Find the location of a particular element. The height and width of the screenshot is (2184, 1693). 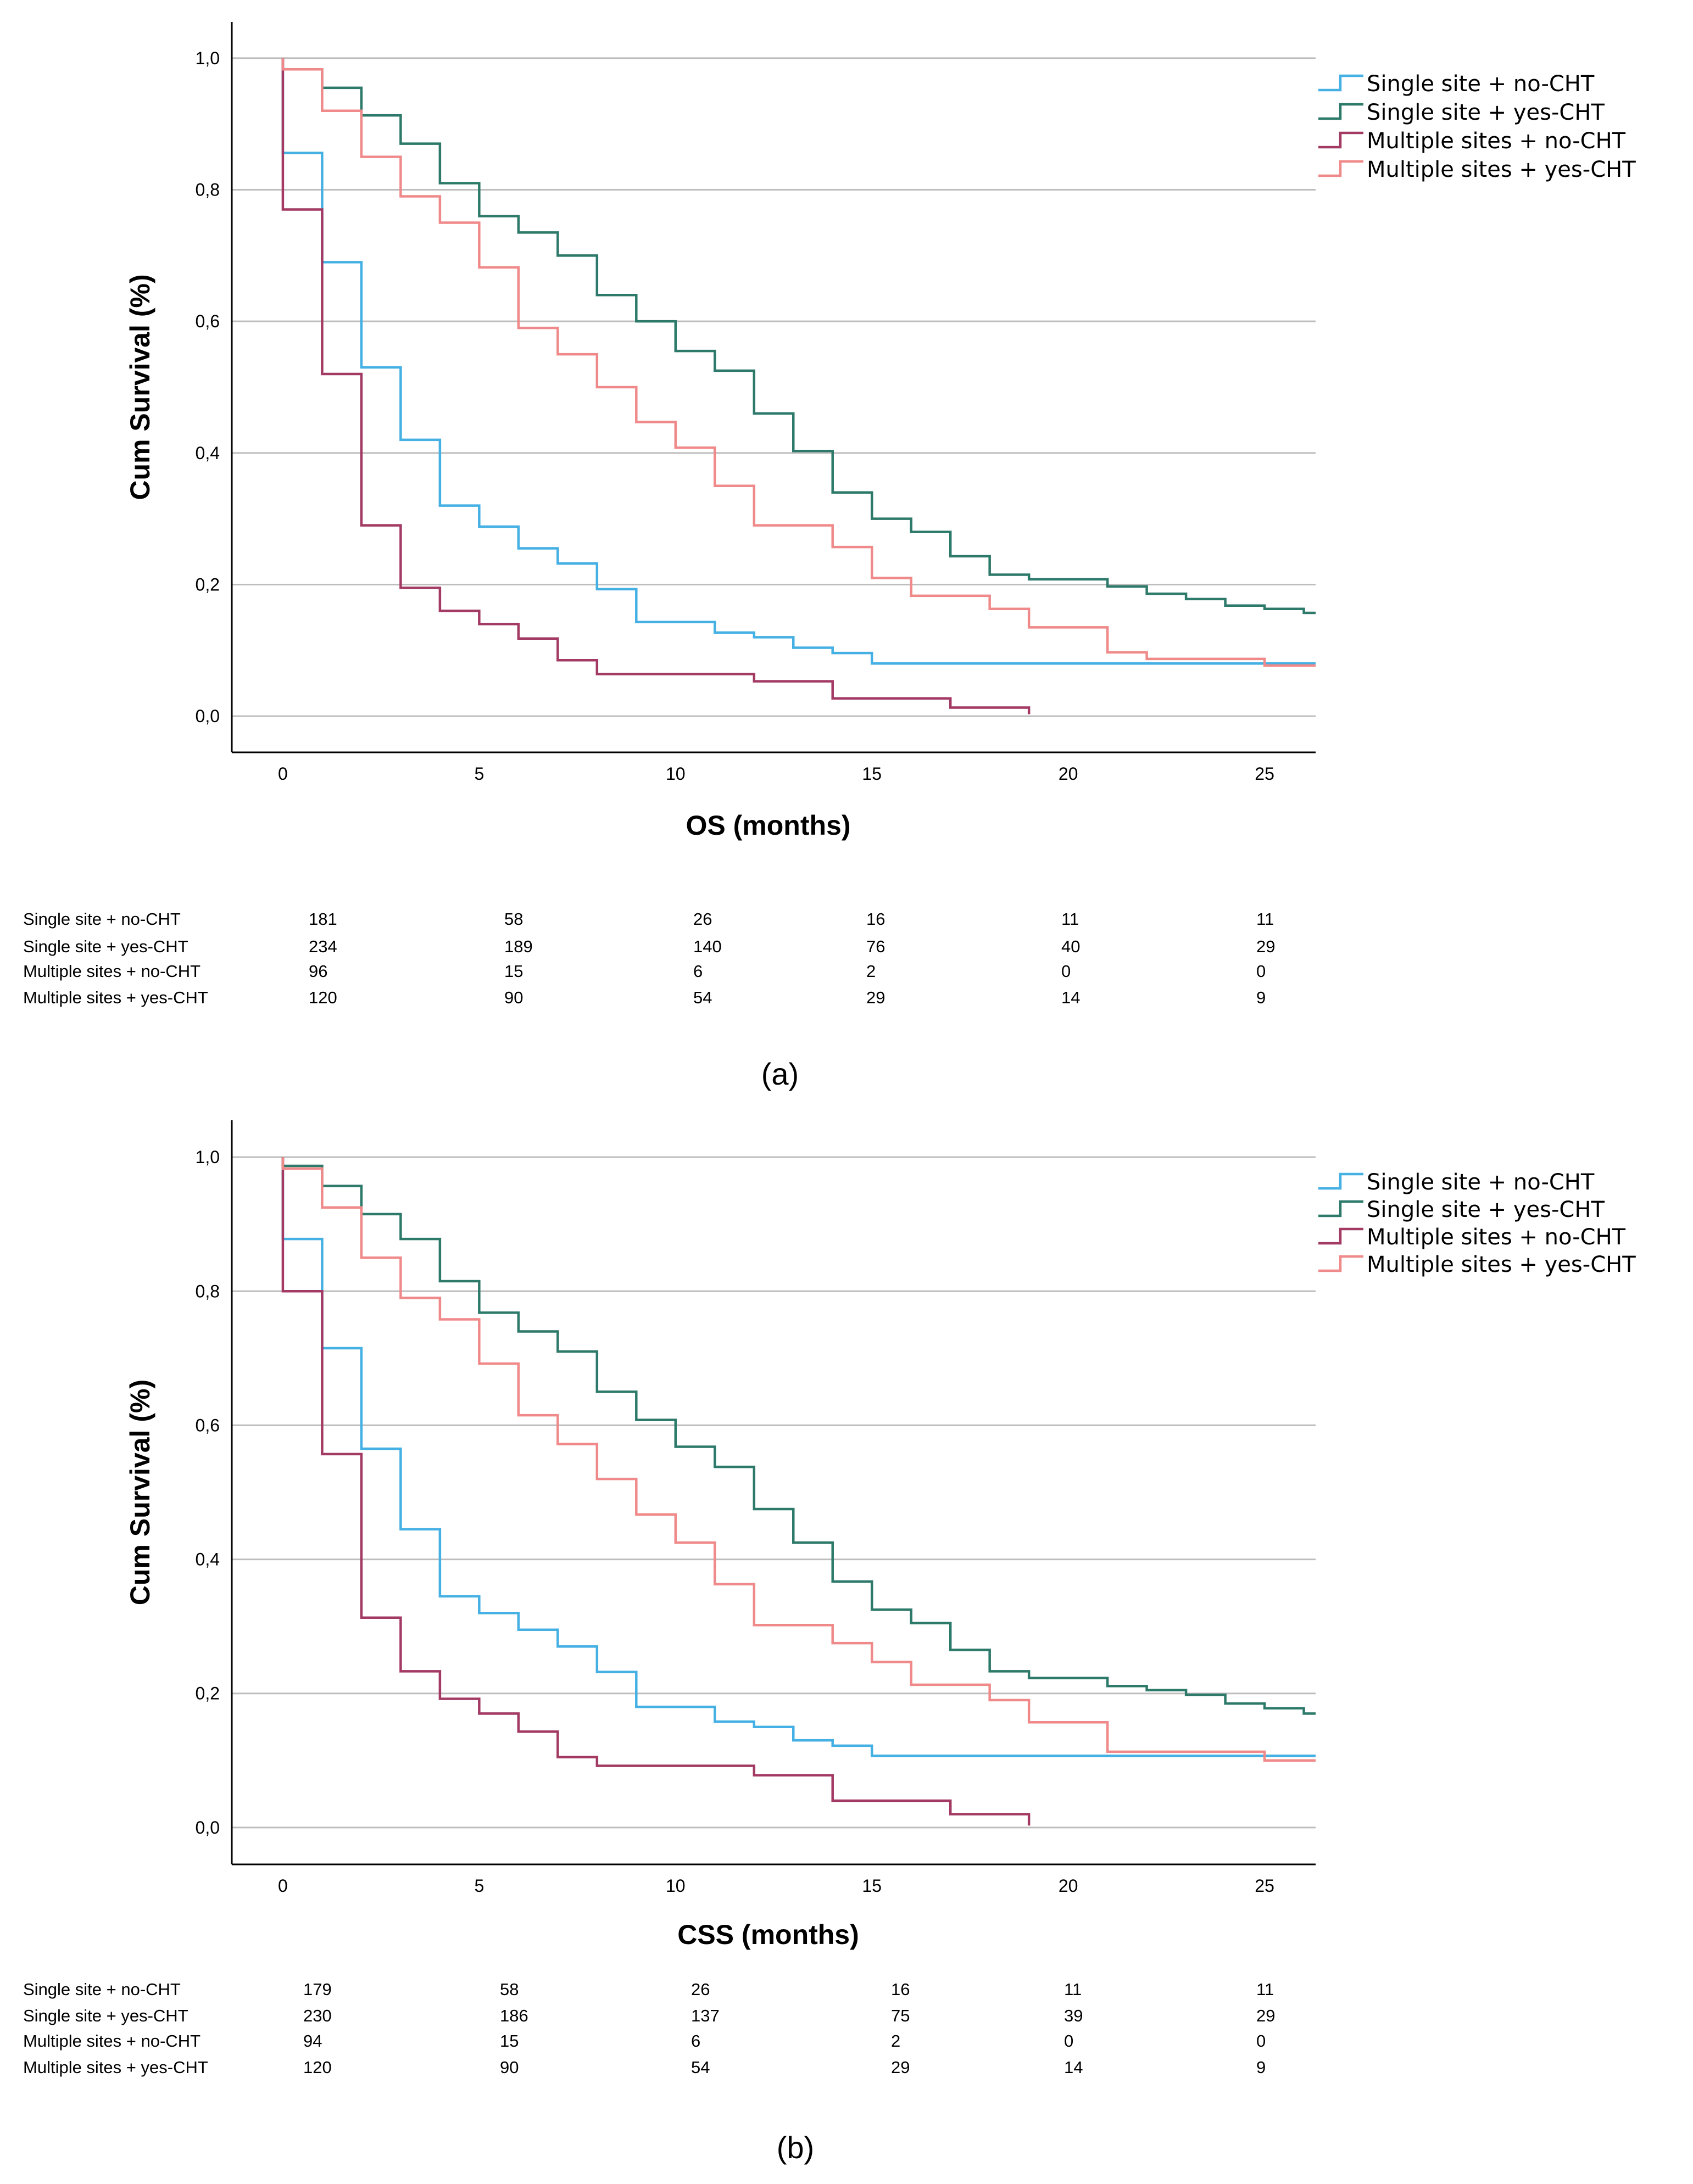

risk-row-label: Multiple sites + yes-CHT is located at coordinates (115, 2067).